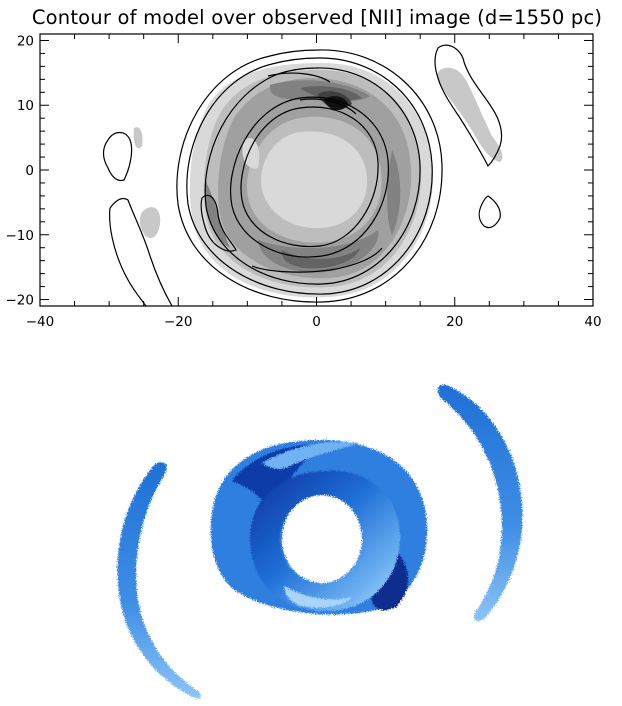 This screenshot has width=622, height=706. What do you see at coordinates (454, 322) in the screenshot?
I see `x-tick-label: 20` at bounding box center [454, 322].